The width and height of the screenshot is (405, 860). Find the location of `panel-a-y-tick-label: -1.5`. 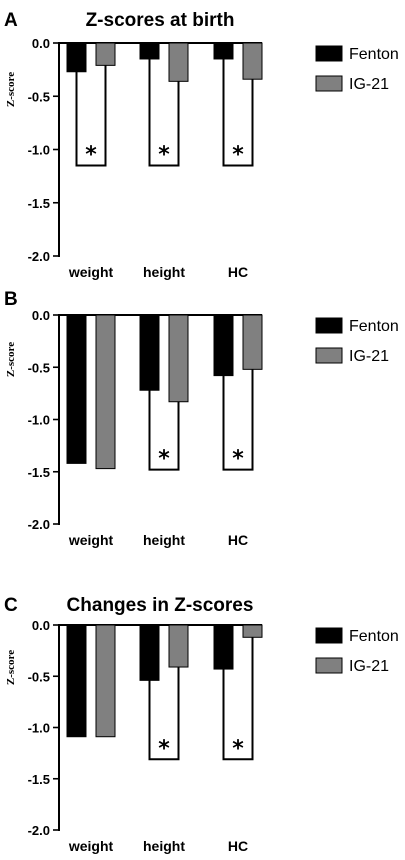

panel-a-y-tick-label: -1.5 is located at coordinates (39, 203).